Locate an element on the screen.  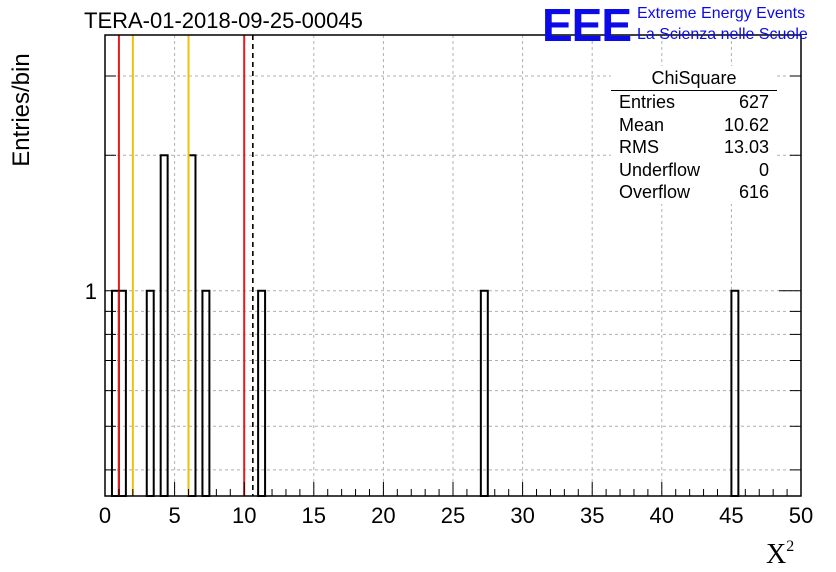
stats-value: 627 is located at coordinates (753, 102).